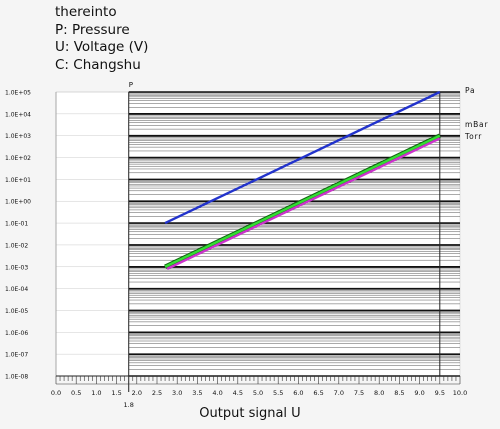  I want to click on y-tick-label: 1.0E+03, so click(18, 136).